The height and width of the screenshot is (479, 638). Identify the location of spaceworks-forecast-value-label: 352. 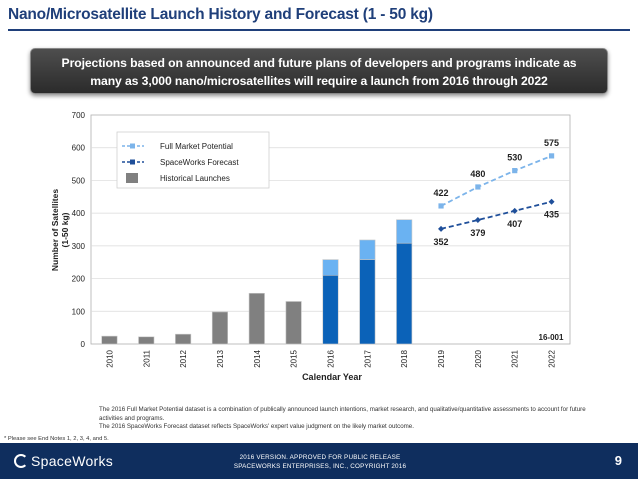
(441, 242).